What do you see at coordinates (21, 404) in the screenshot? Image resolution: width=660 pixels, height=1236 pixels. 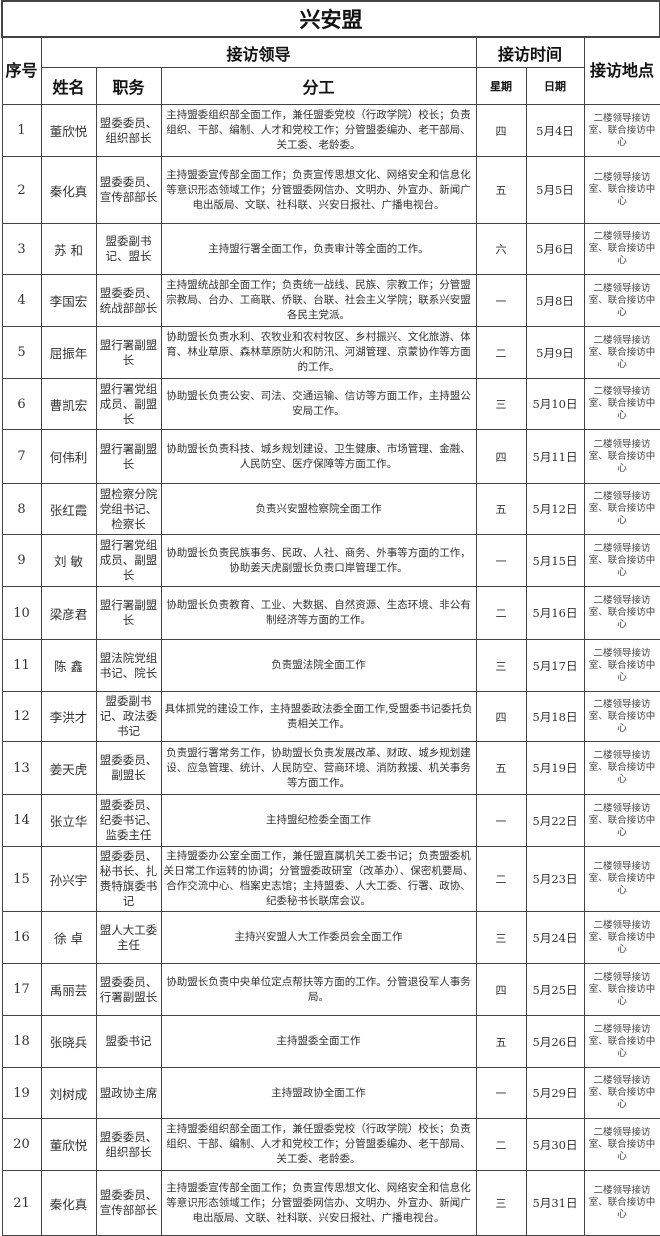 I see `cell-seq: 6` at bounding box center [21, 404].